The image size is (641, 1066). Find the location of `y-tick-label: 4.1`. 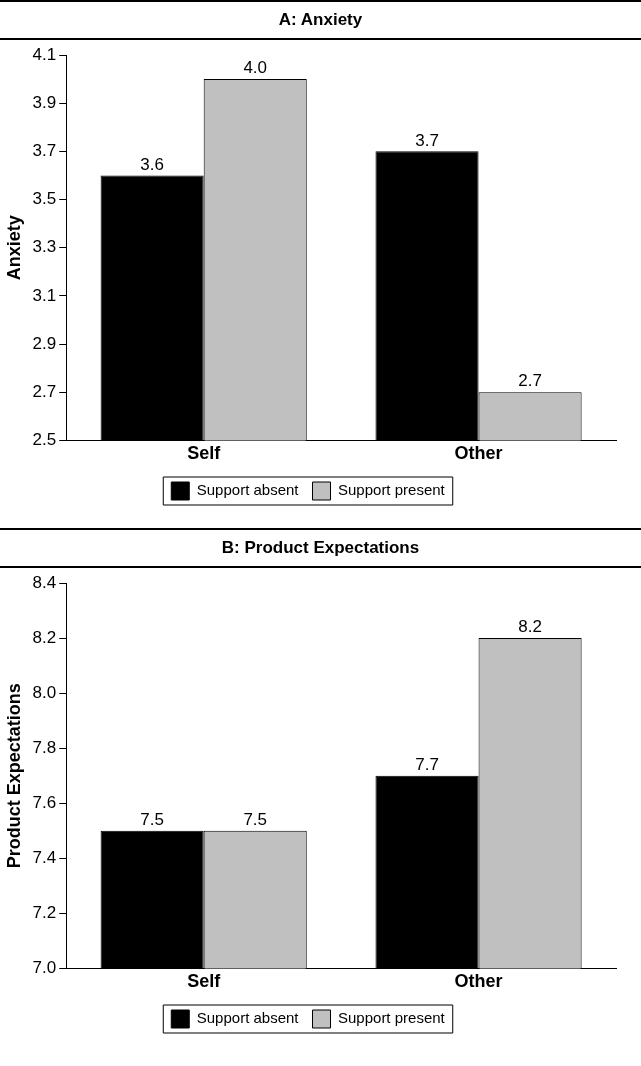

y-tick-label: 4.1 is located at coordinates (44, 54).